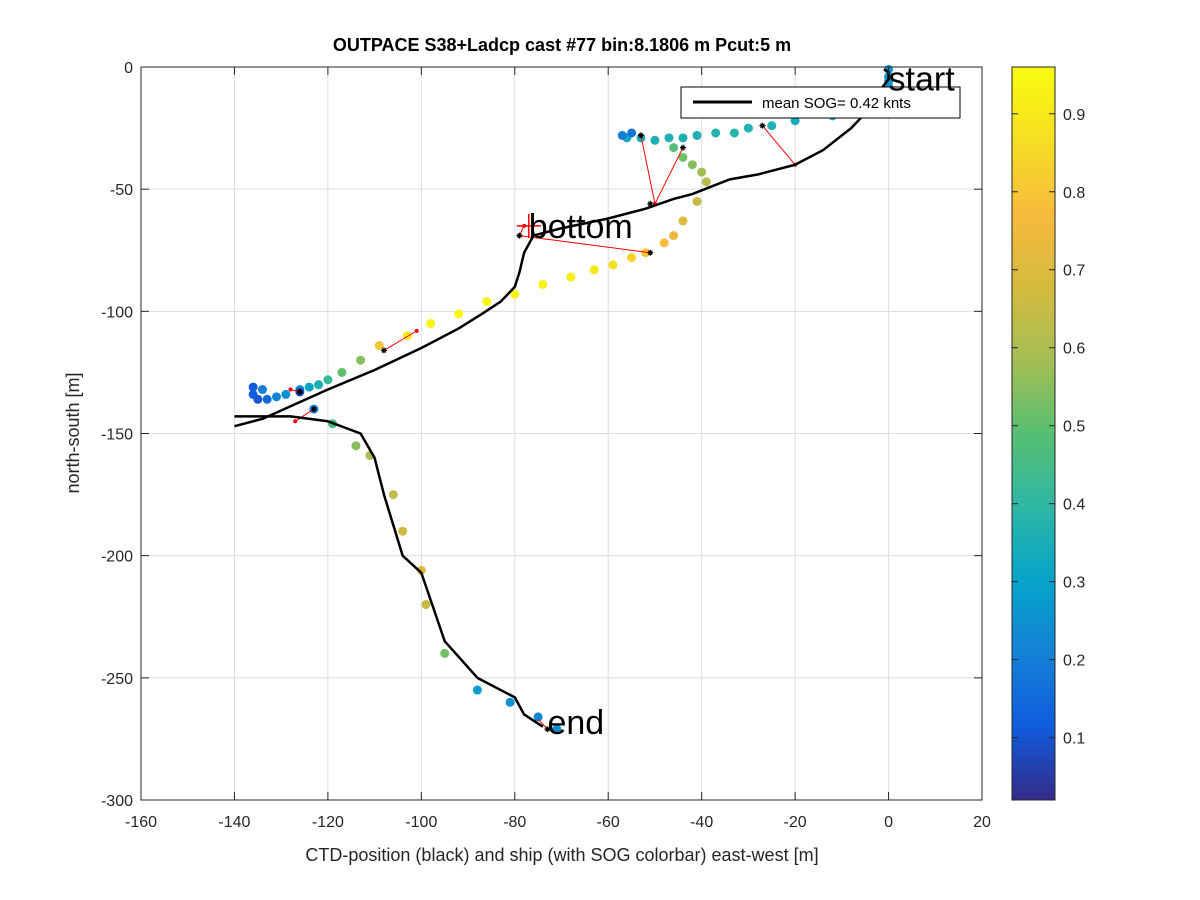 The image size is (1200, 900). What do you see at coordinates (982, 822) in the screenshot?
I see `x-tick-label: 20` at bounding box center [982, 822].